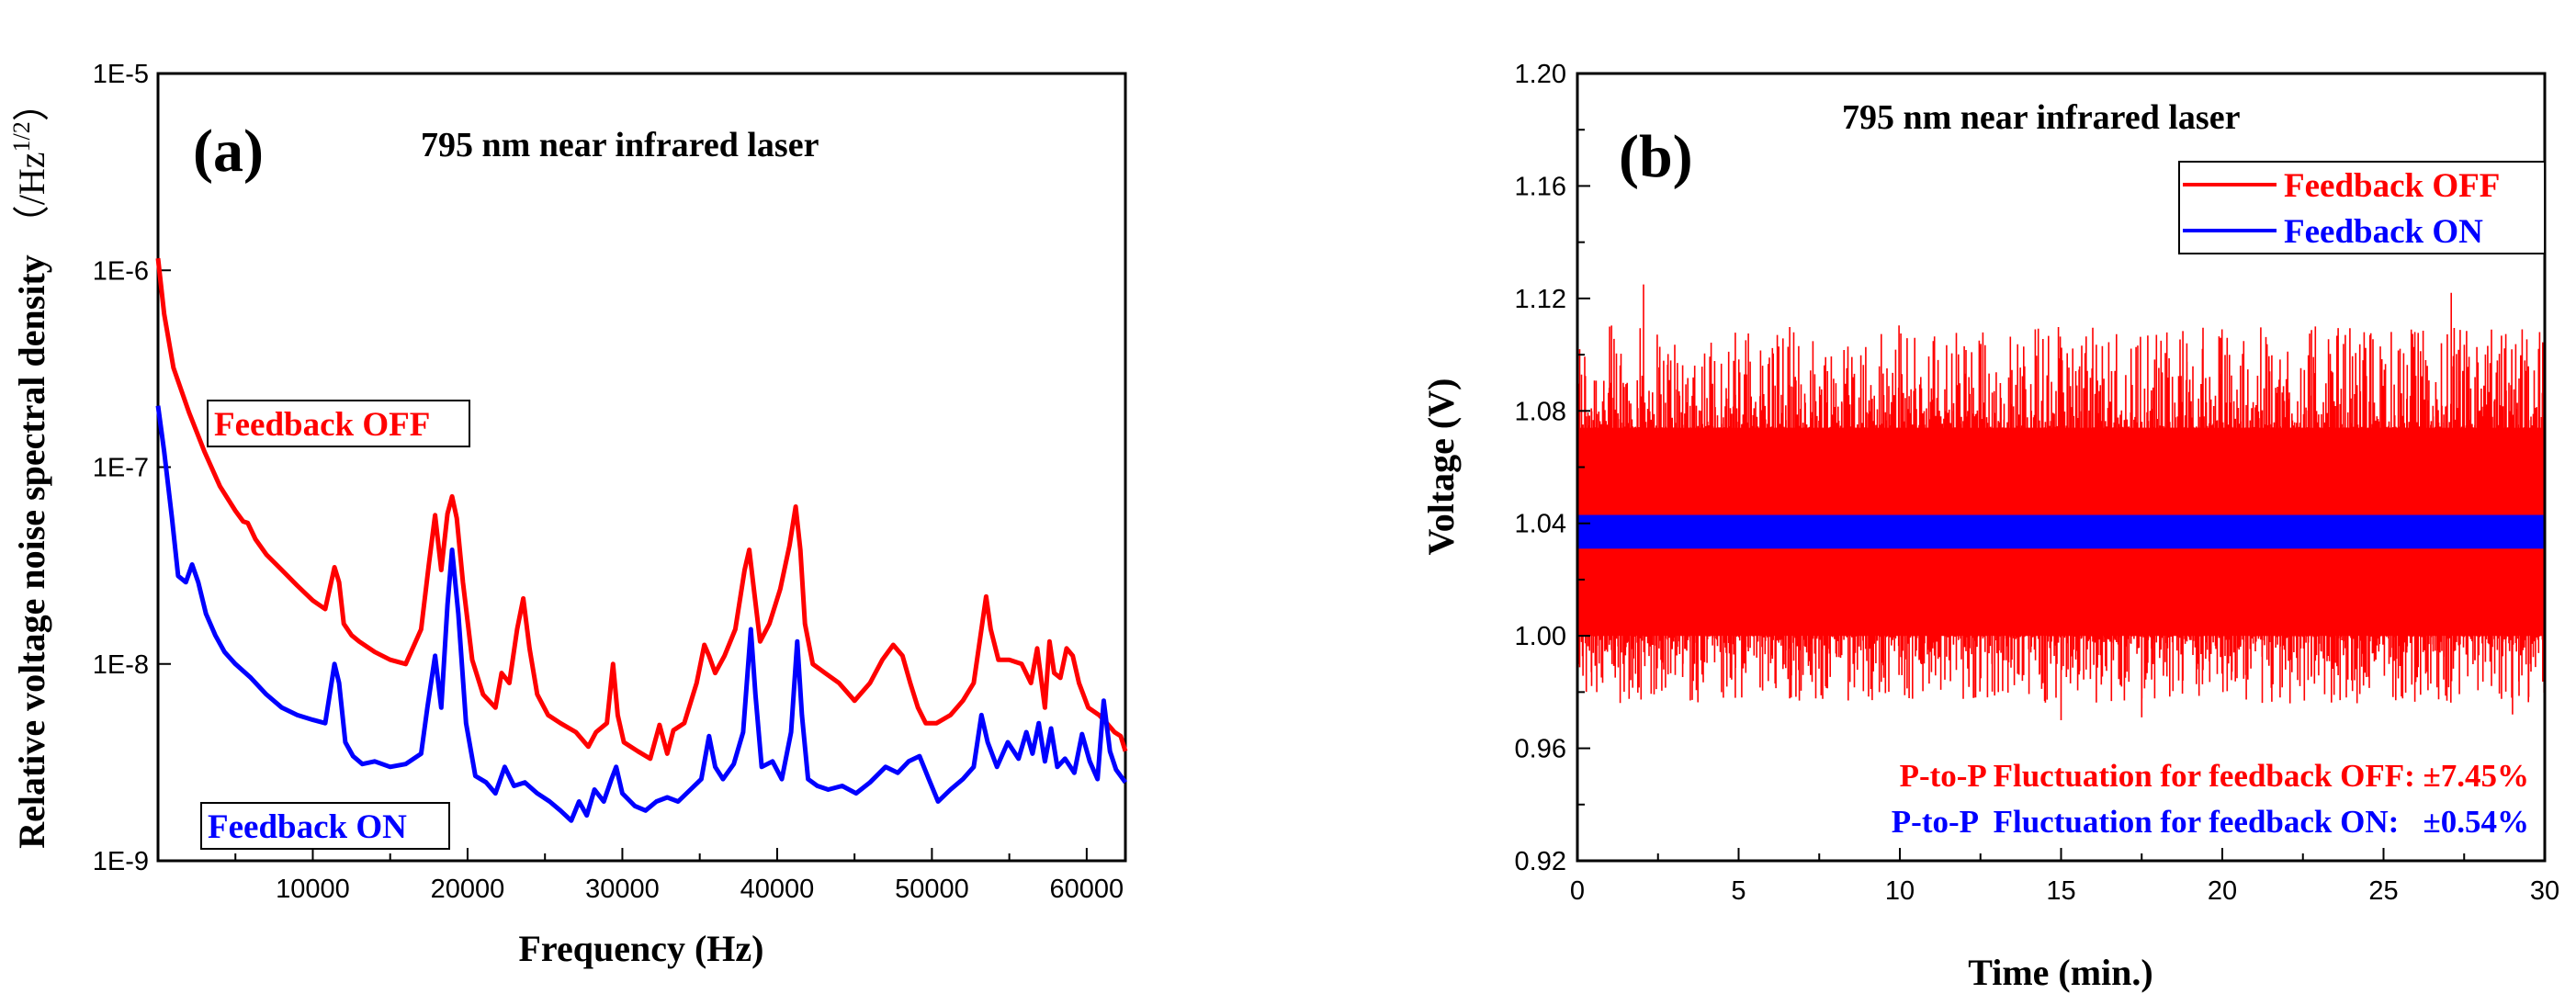  What do you see at coordinates (121, 74) in the screenshot?
I see `panel-a-y-tick-label: 1E-5` at bounding box center [121, 74].